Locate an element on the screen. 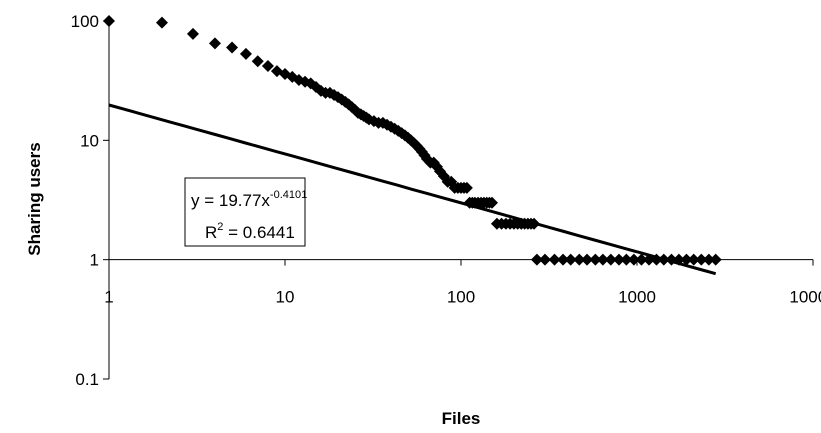  x-tick-label: 1 is located at coordinates (108, 297).